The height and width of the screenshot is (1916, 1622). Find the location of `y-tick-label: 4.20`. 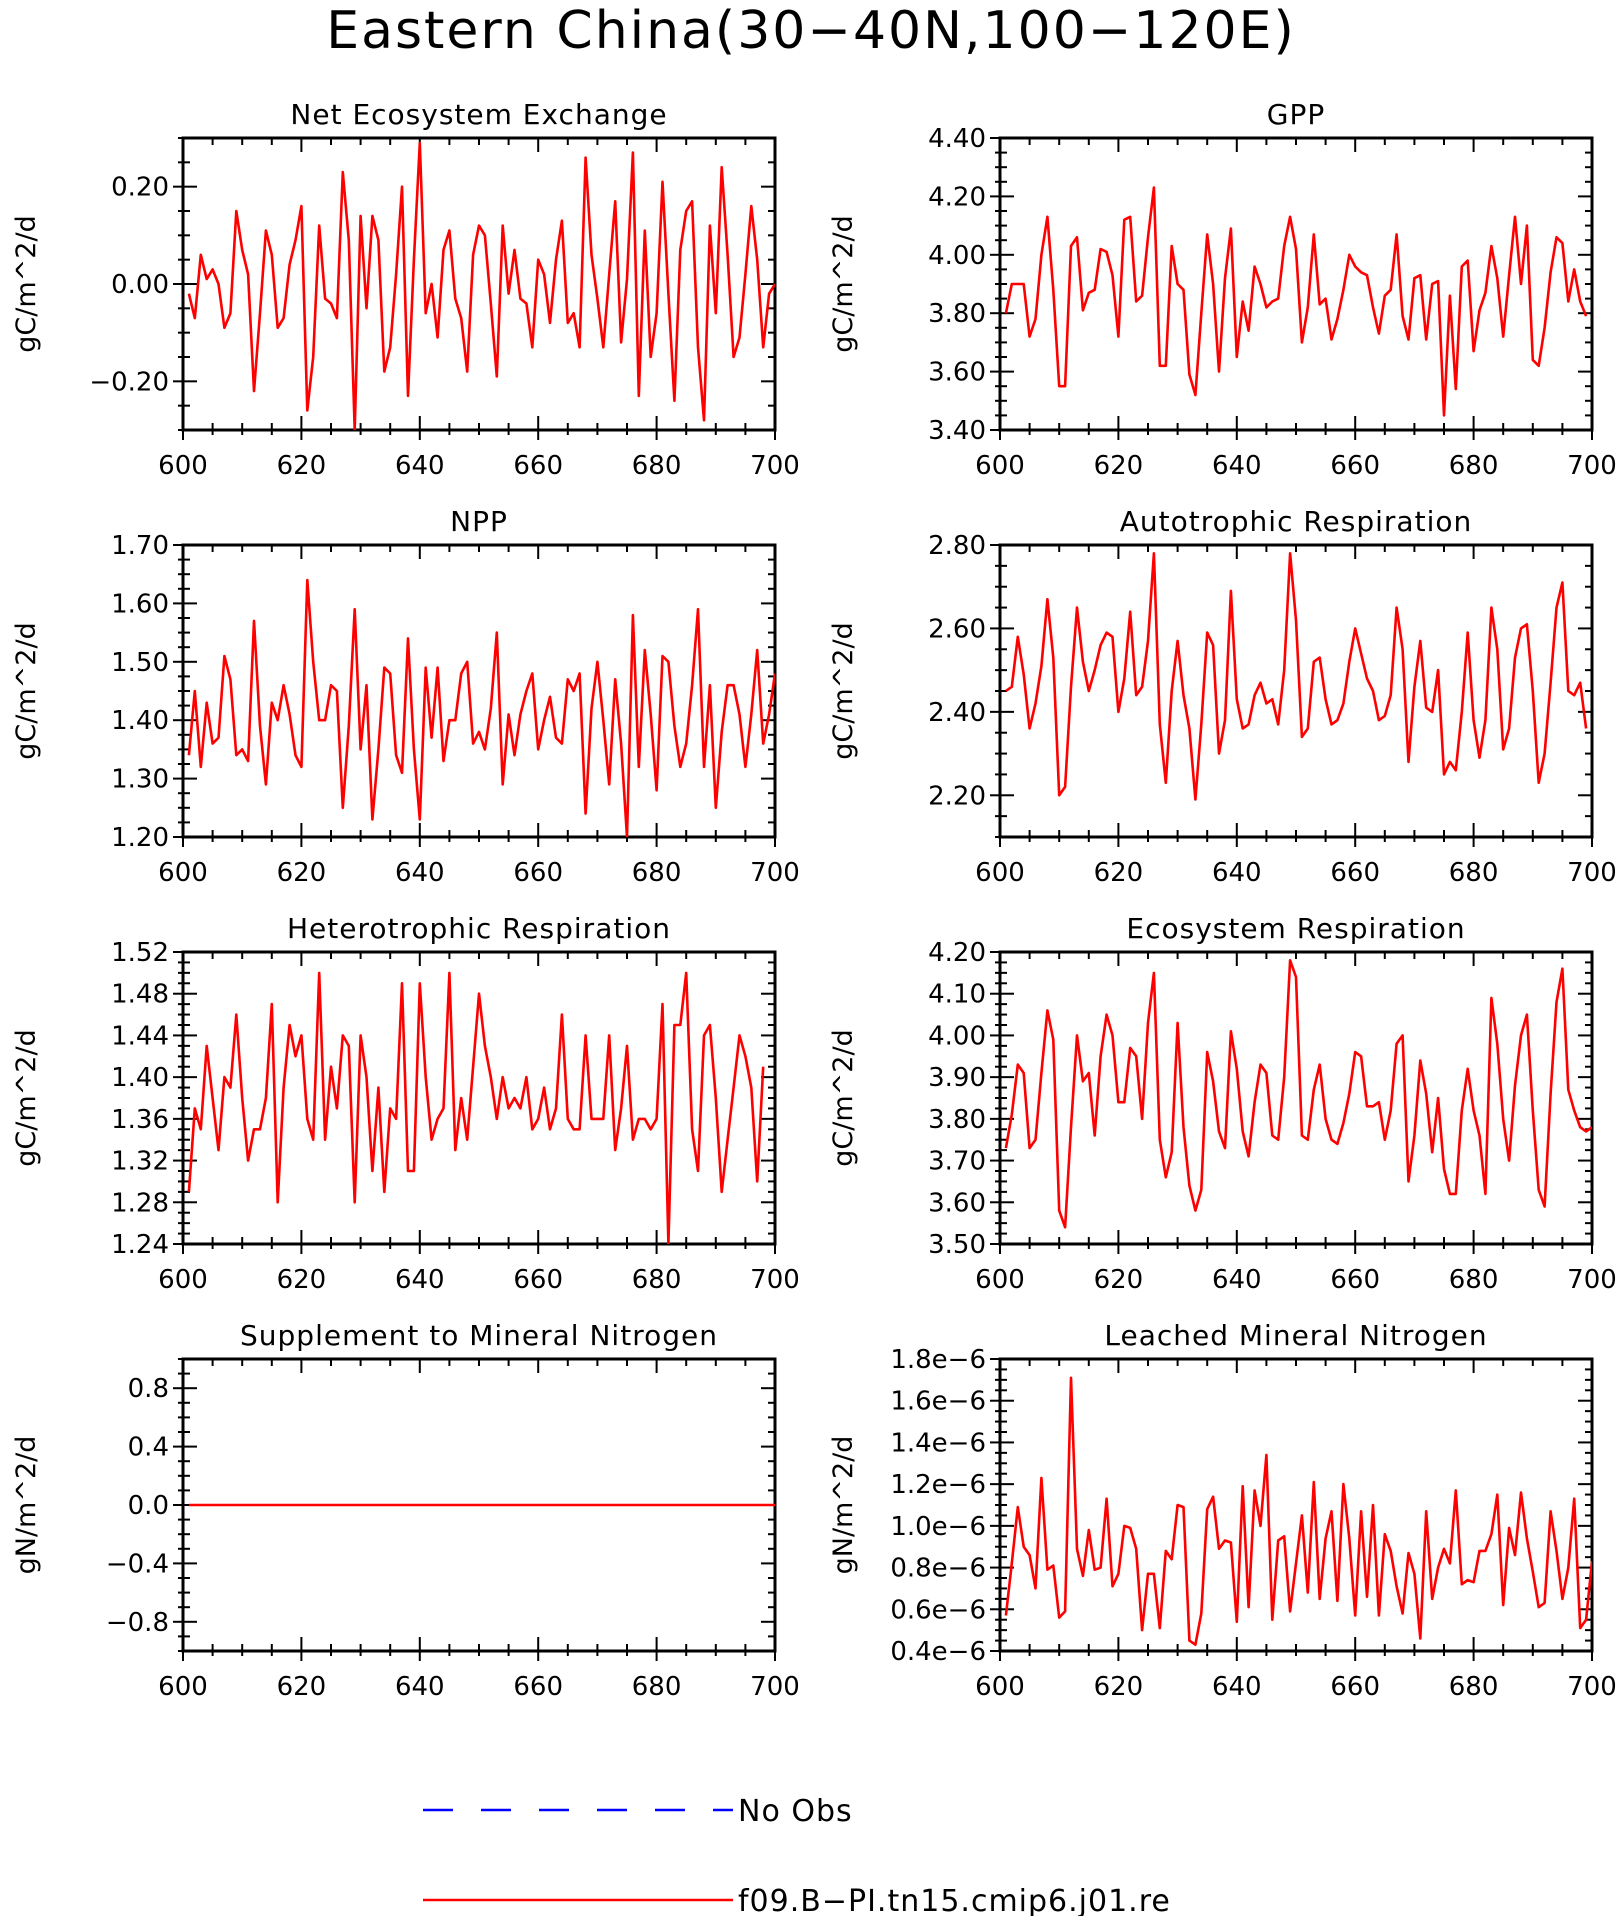

y-tick-label: 4.20 is located at coordinates (957, 197).